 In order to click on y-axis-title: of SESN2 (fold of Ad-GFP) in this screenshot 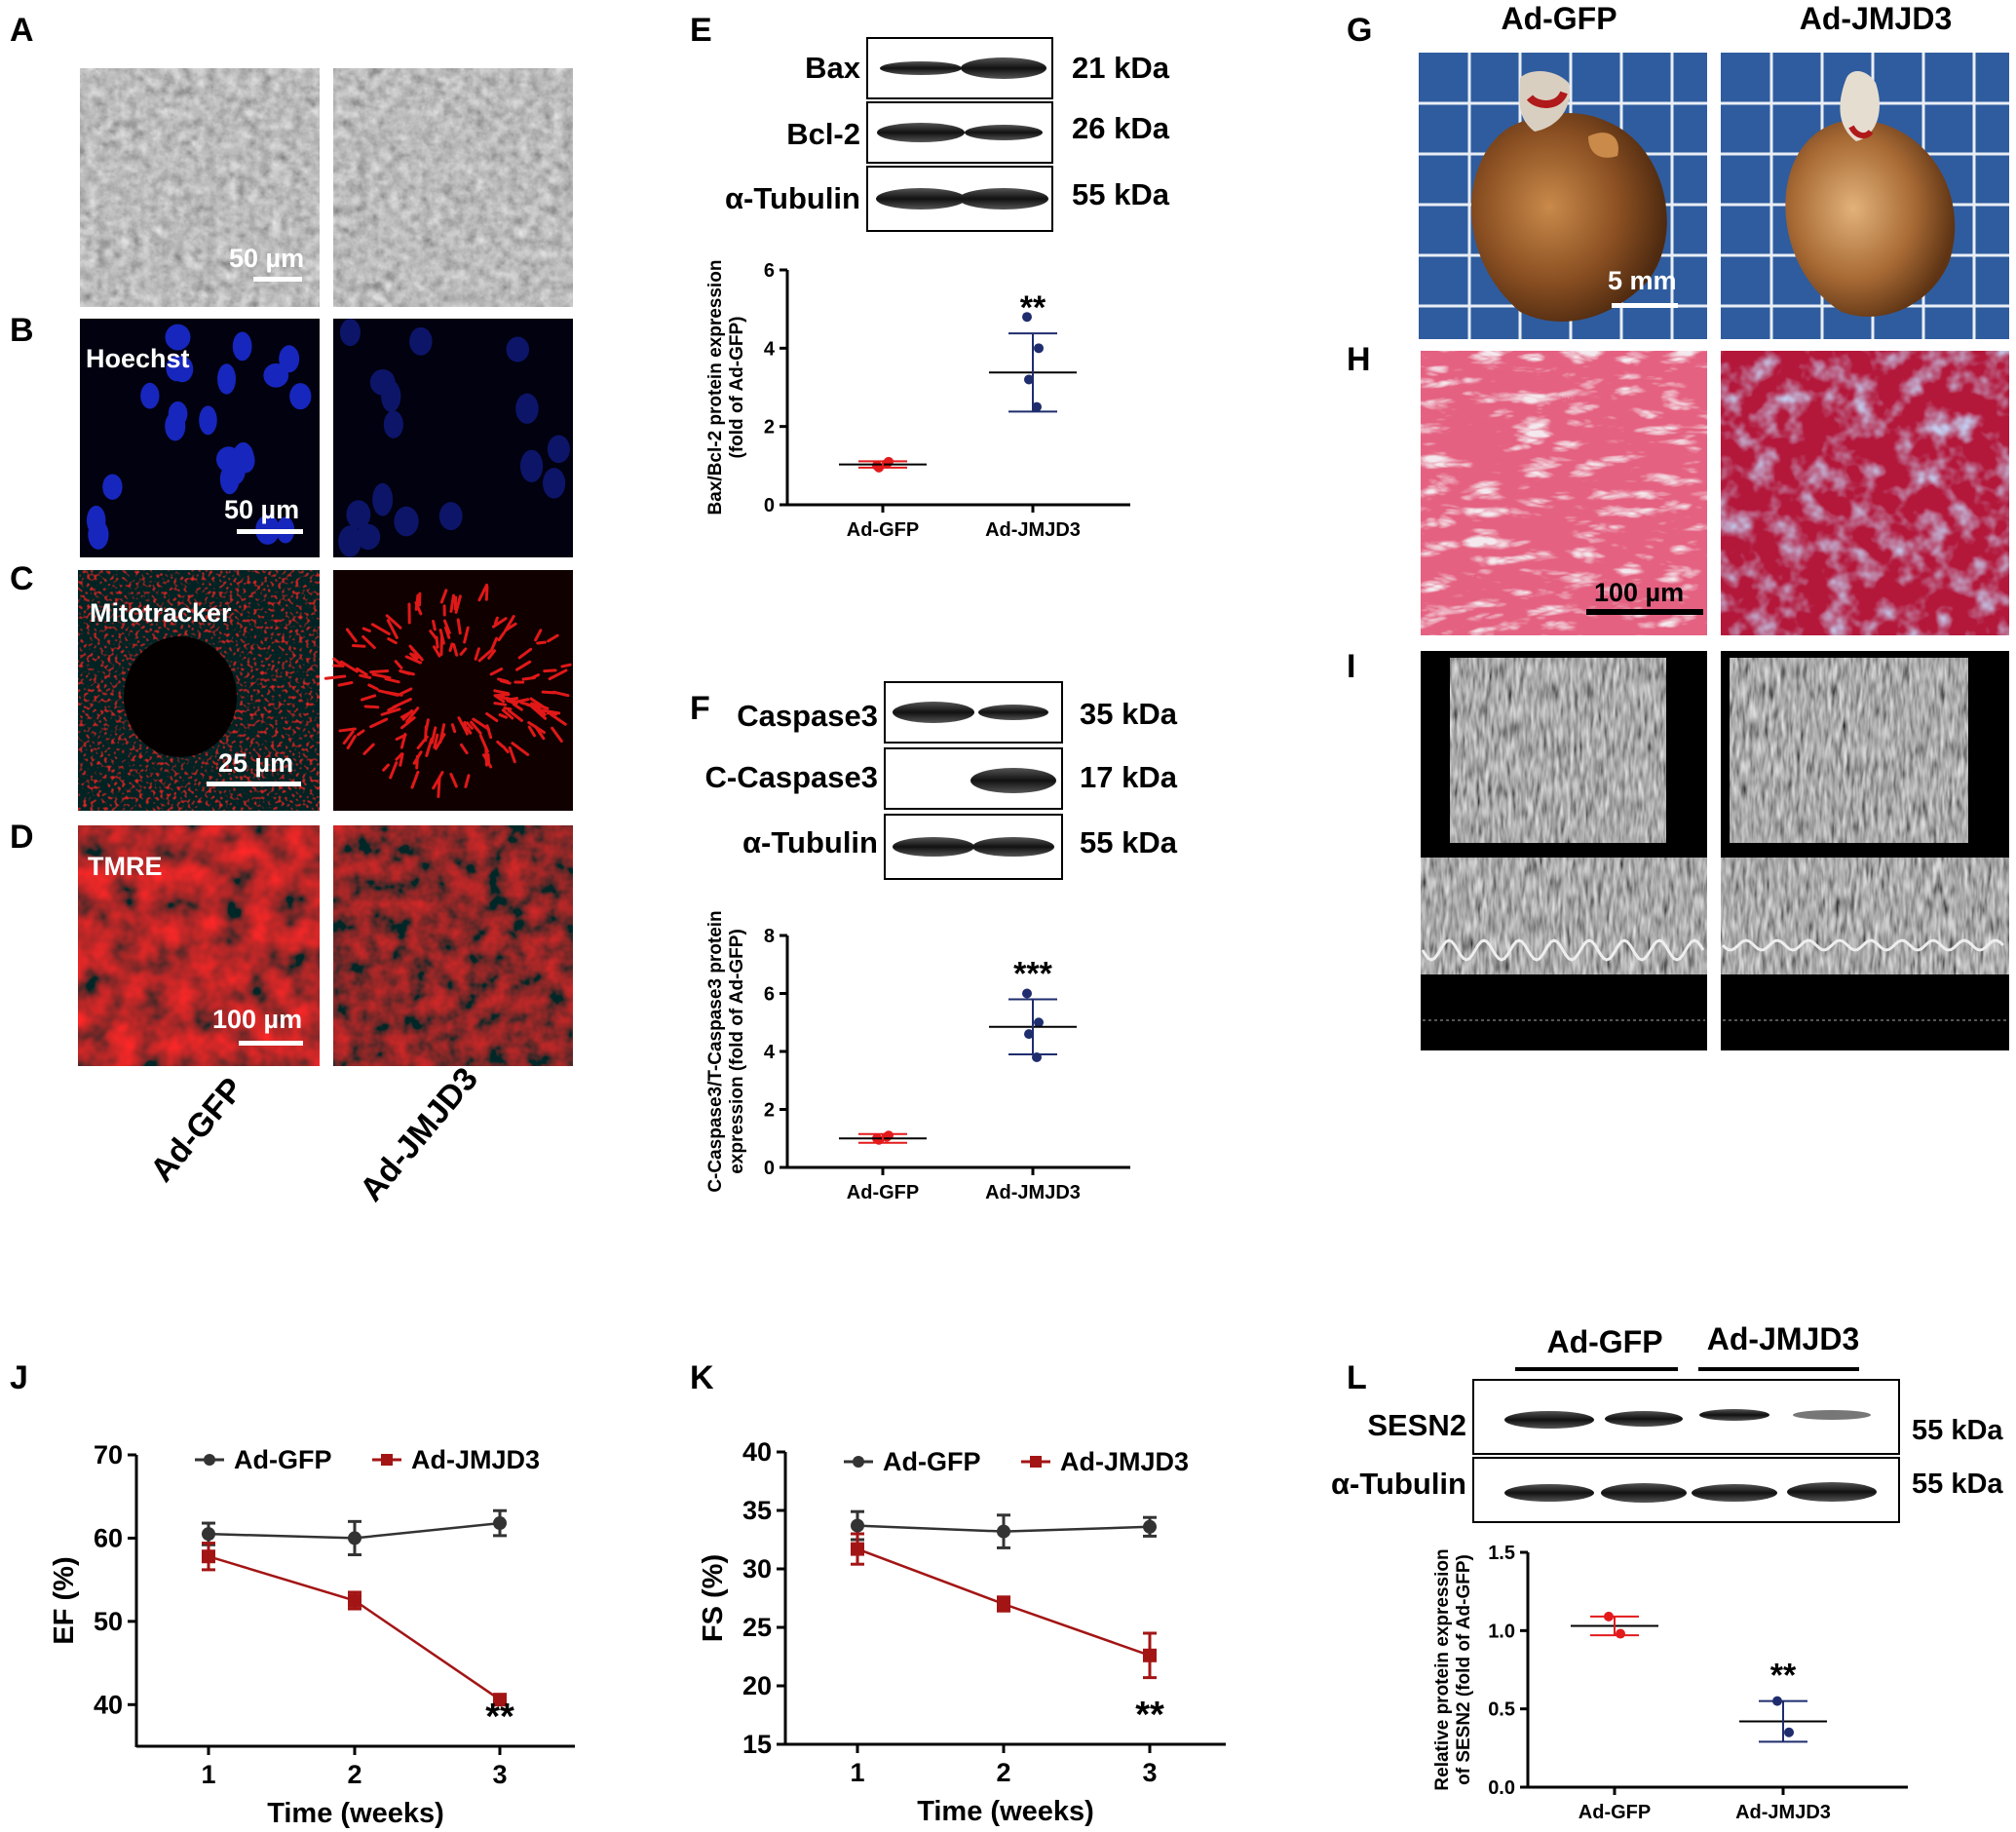, I will do `click(1464, 1670)`.